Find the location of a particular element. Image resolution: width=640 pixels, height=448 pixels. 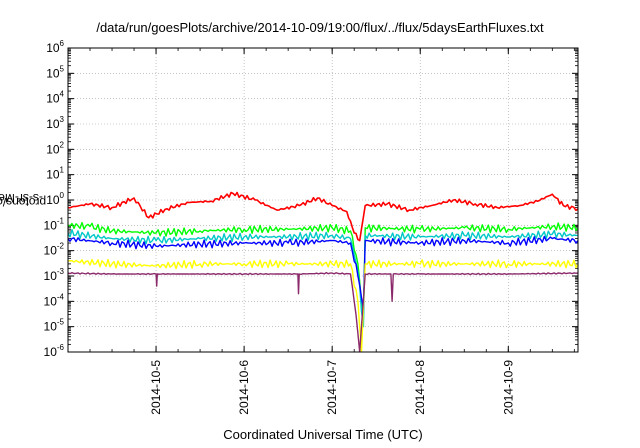

x-tick-label: 2014-10-8 is located at coordinates (420, 387).